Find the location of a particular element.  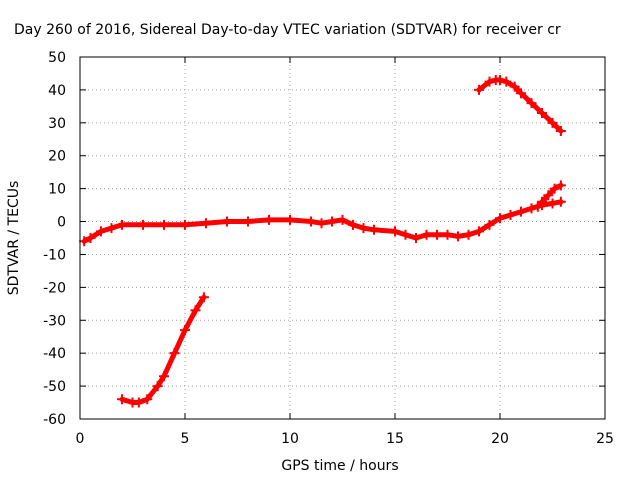

y-axis-label: SDTVAR / TECUs is located at coordinates (14, 238).